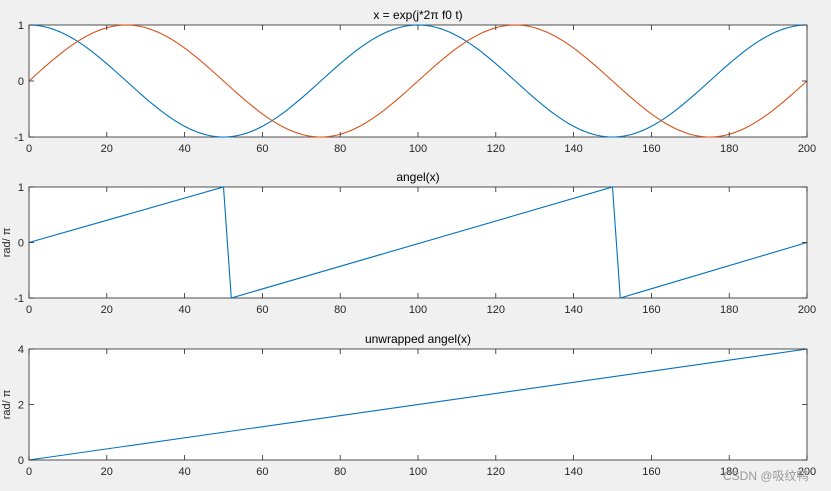 The image size is (831, 491). What do you see at coordinates (766, 476) in the screenshot?
I see `watermark: CSDN @吸纹鸭` at bounding box center [766, 476].